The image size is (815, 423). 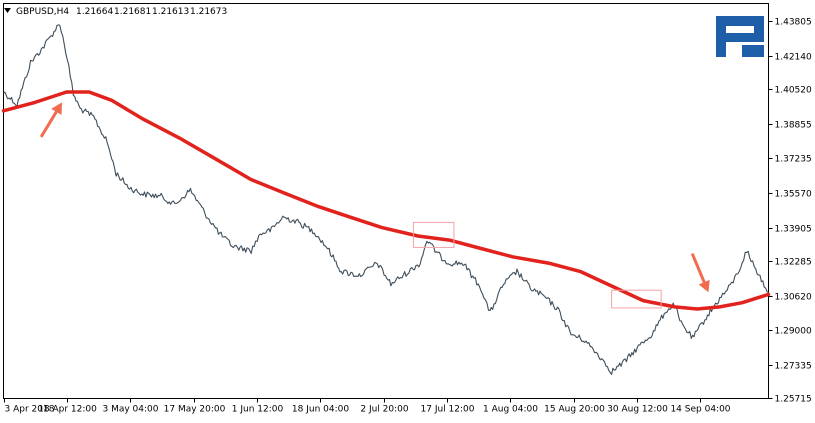 I want to click on x-tick-label: 3 Apr 2018, so click(x=30, y=410).